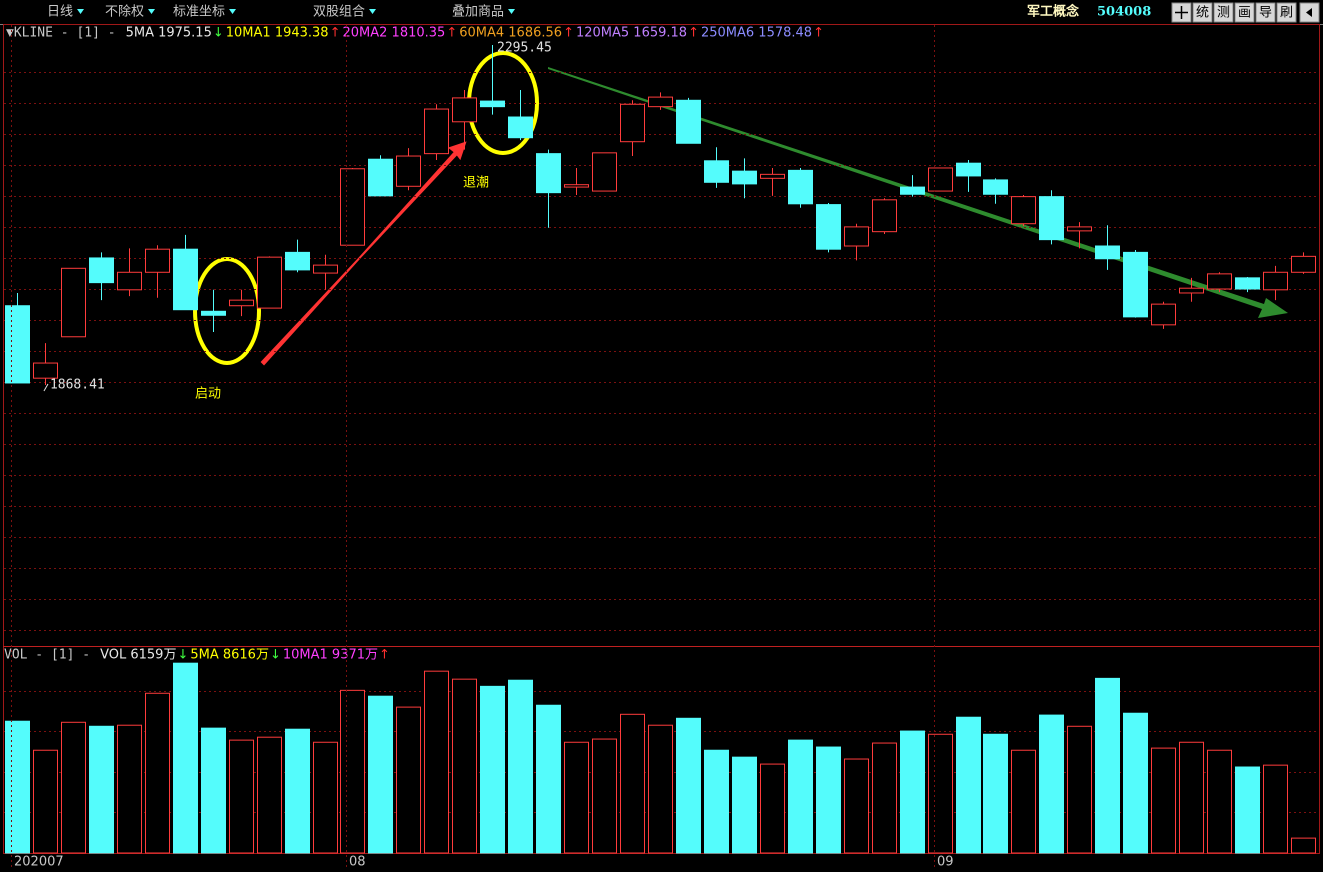  What do you see at coordinates (756, 33) in the screenshot?
I see `legend-entry: 250MA6 1578.48` at bounding box center [756, 33].